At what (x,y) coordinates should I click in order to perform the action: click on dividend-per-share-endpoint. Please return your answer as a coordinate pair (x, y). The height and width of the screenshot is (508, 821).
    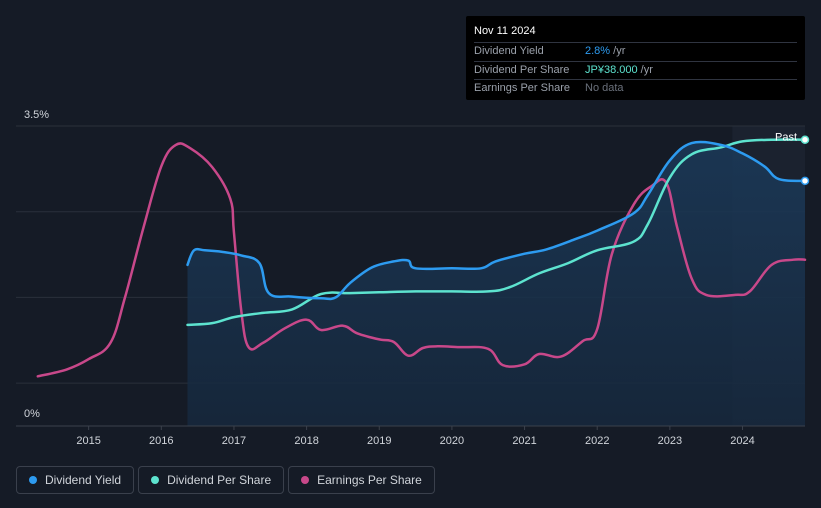
    Looking at the image, I should click on (805, 139).